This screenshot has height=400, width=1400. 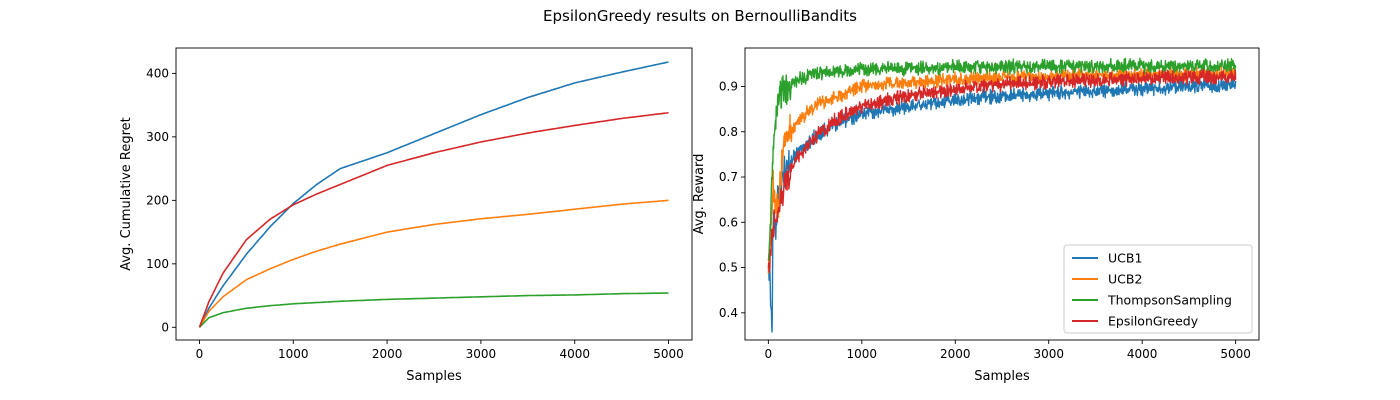 I want to click on chart-1-y-tick-label: 400, so click(x=157, y=73).